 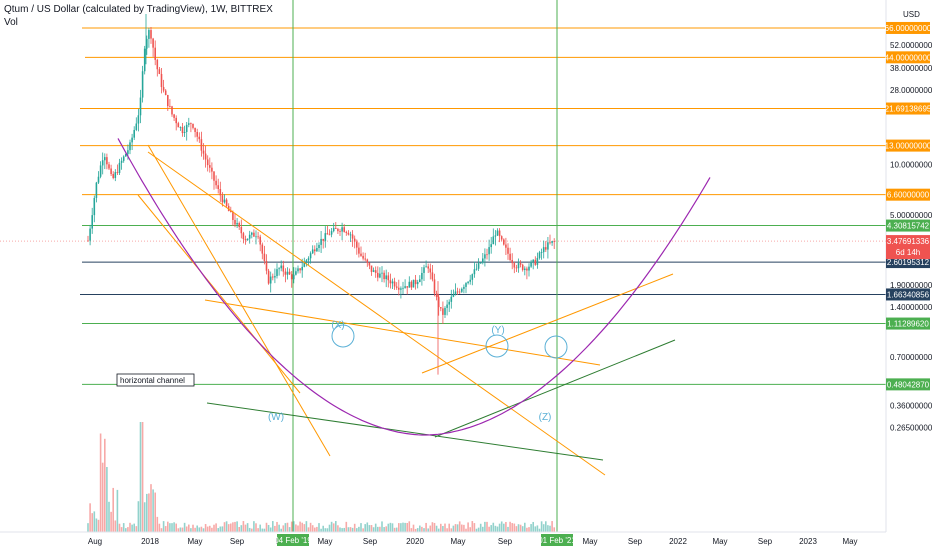 What do you see at coordinates (194, 541) in the screenshot?
I see `time-tick-label: May` at bounding box center [194, 541].